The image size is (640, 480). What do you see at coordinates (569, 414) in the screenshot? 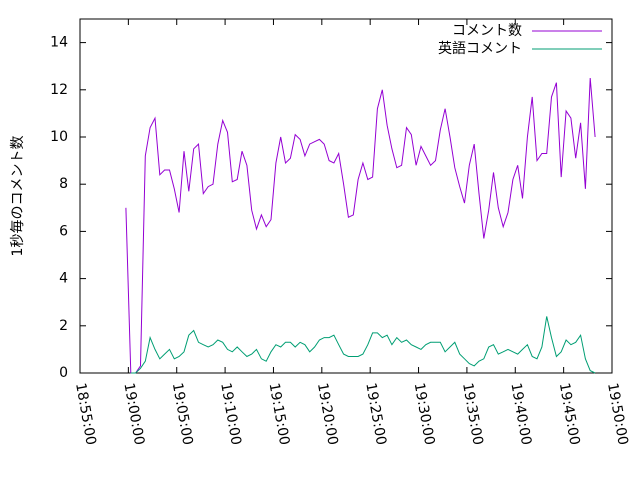
I see `x-tick-label: 19:45:00` at bounding box center [569, 414].